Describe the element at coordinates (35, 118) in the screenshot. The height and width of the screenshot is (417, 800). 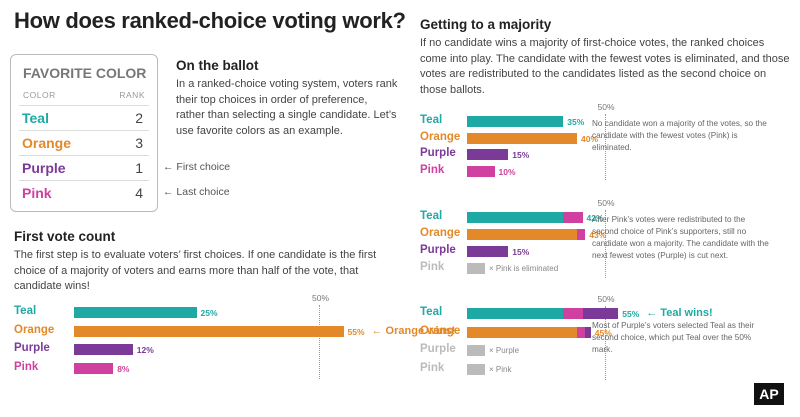
I see `ballot-color-name: Teal` at that location.